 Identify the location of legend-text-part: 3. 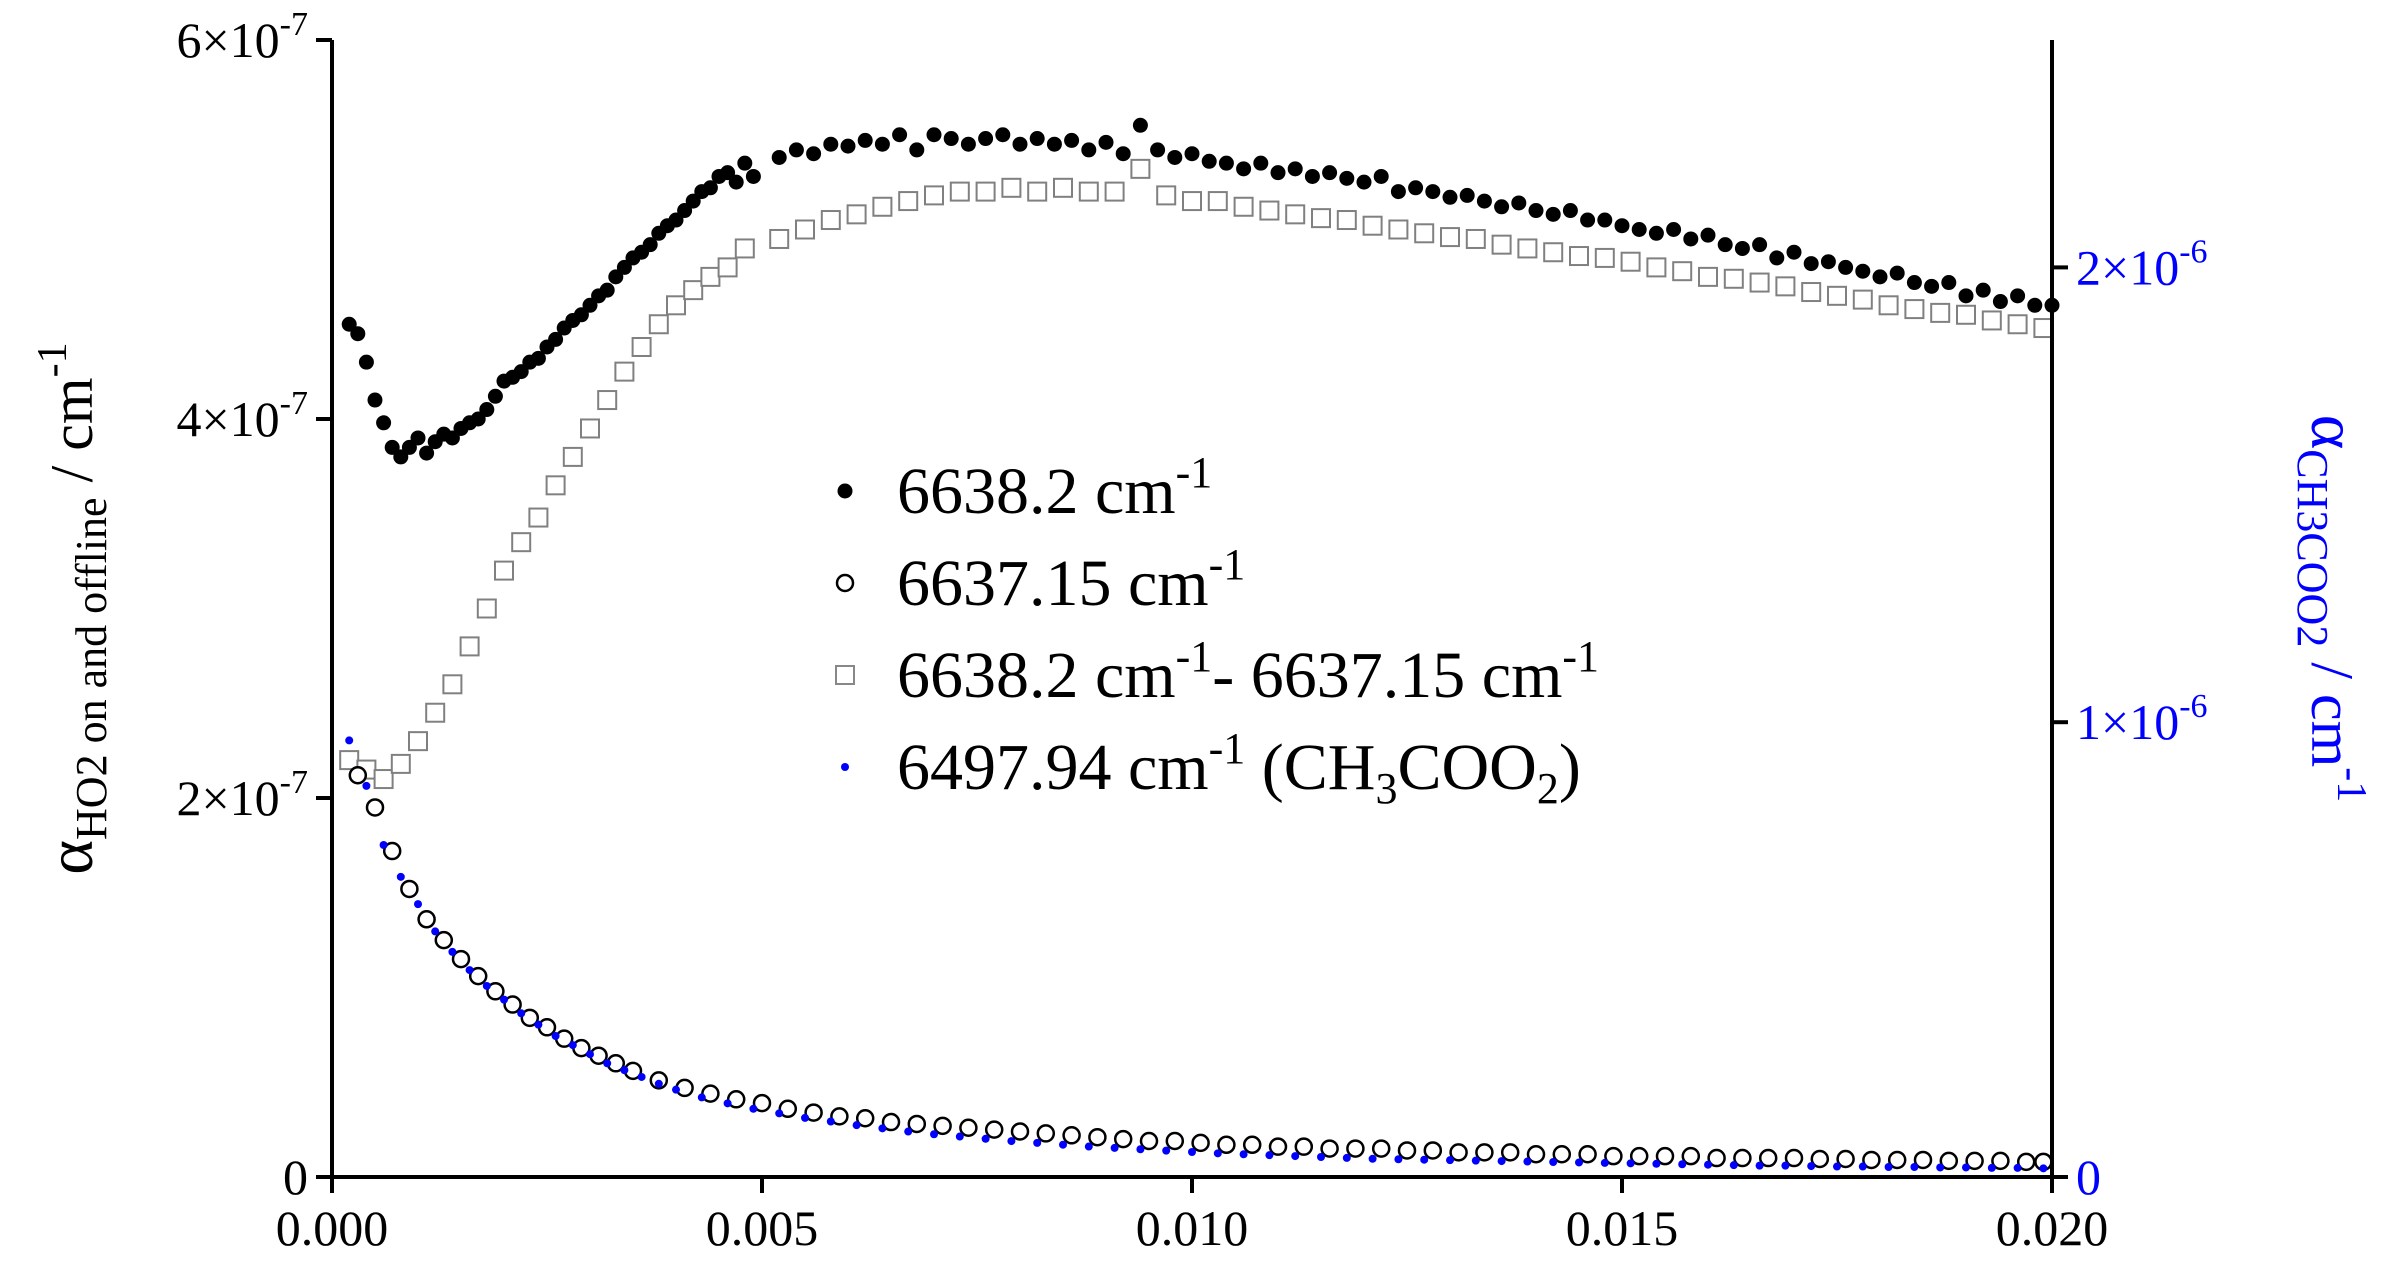
(1386, 788).